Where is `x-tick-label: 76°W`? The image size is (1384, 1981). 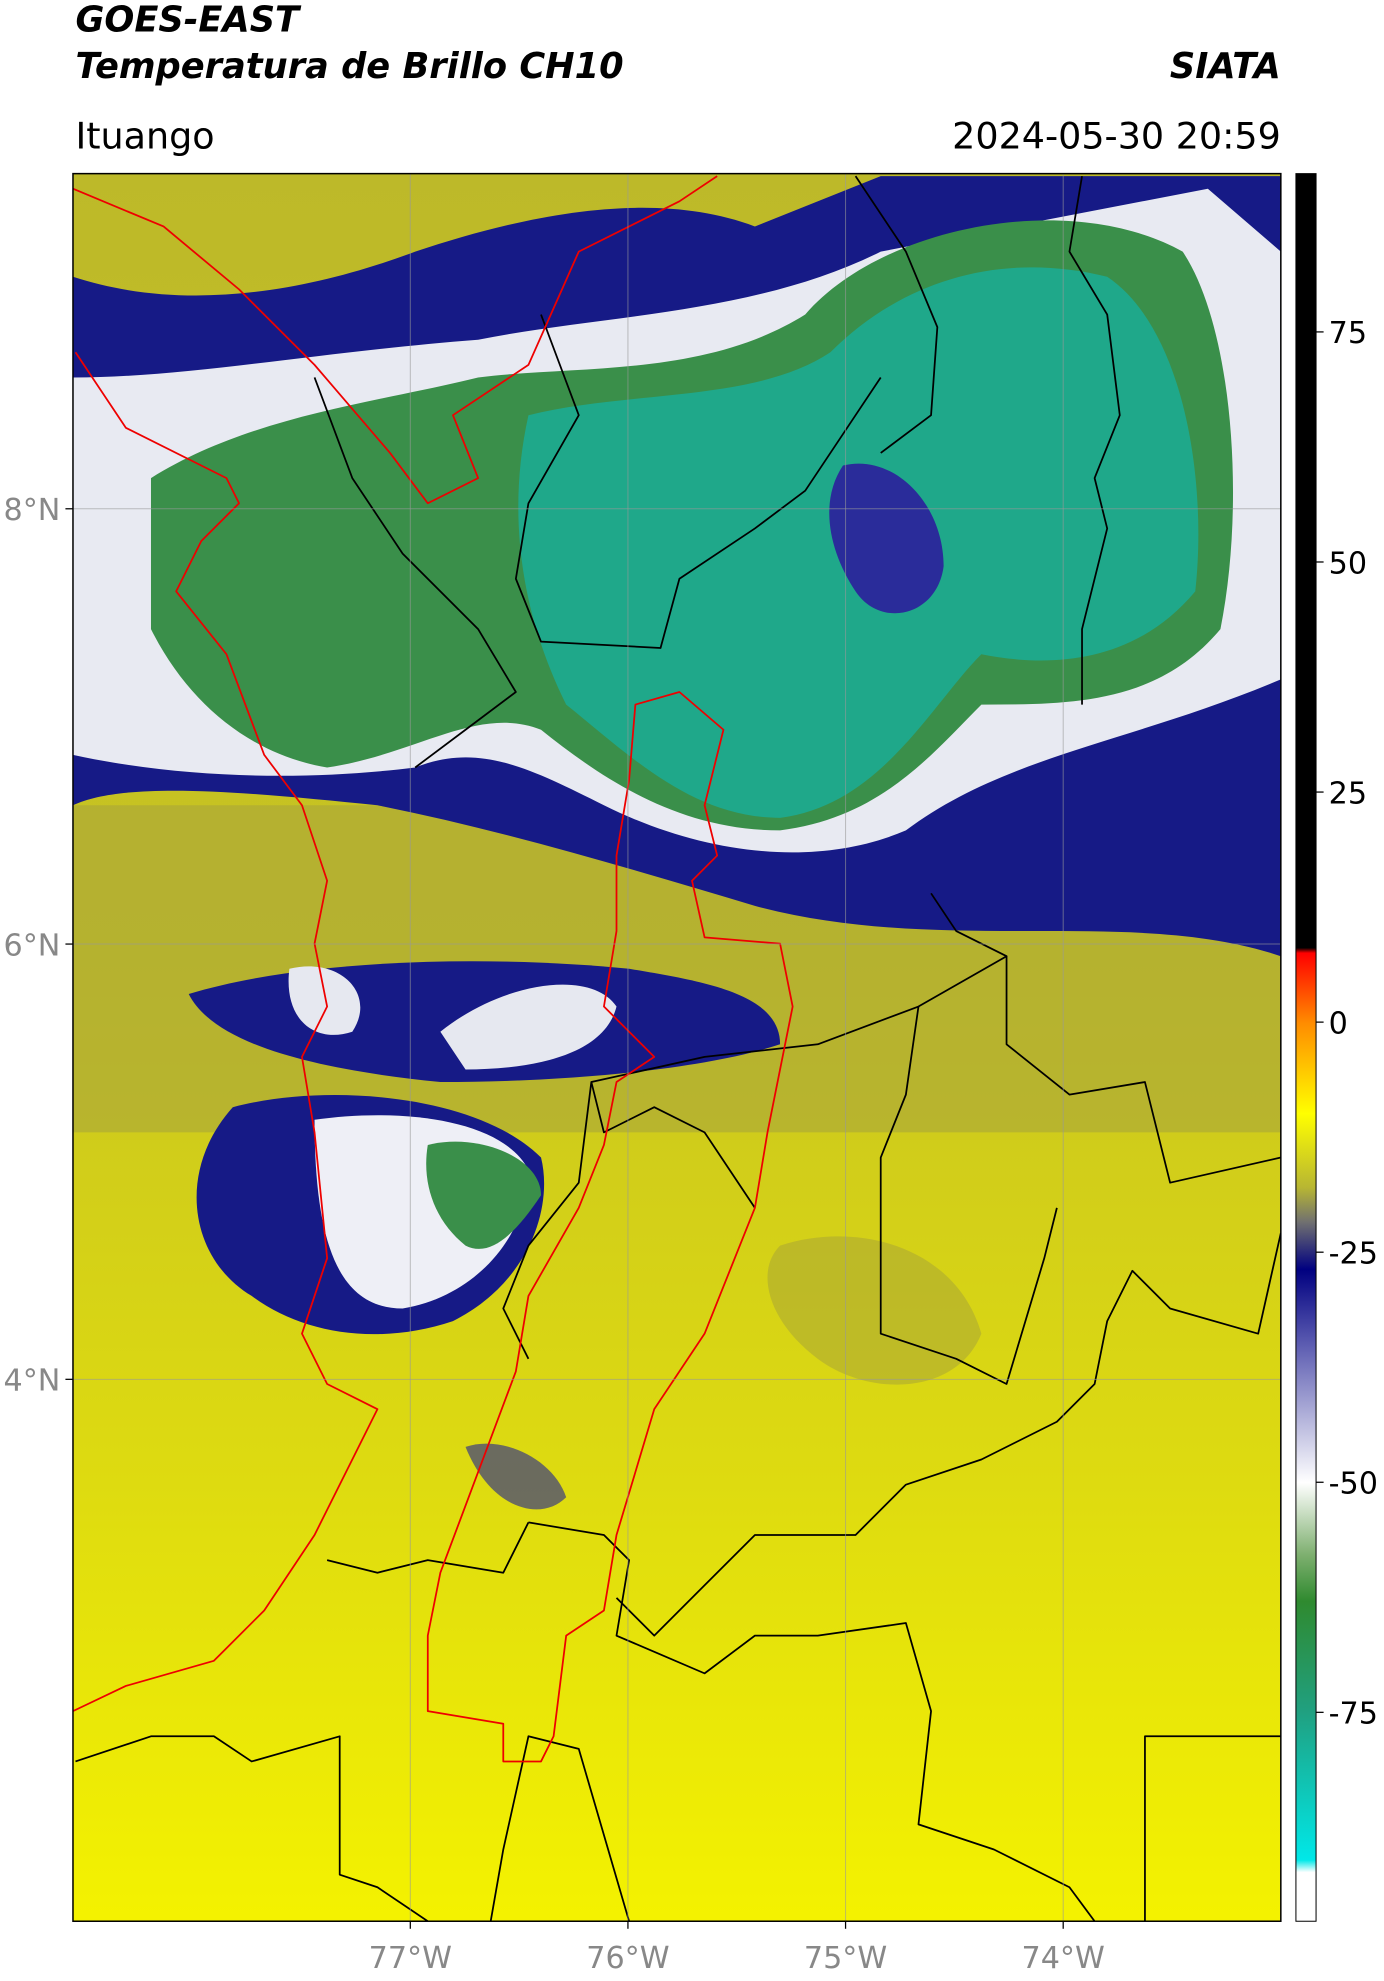
x-tick-label: 76°W is located at coordinates (627, 1958).